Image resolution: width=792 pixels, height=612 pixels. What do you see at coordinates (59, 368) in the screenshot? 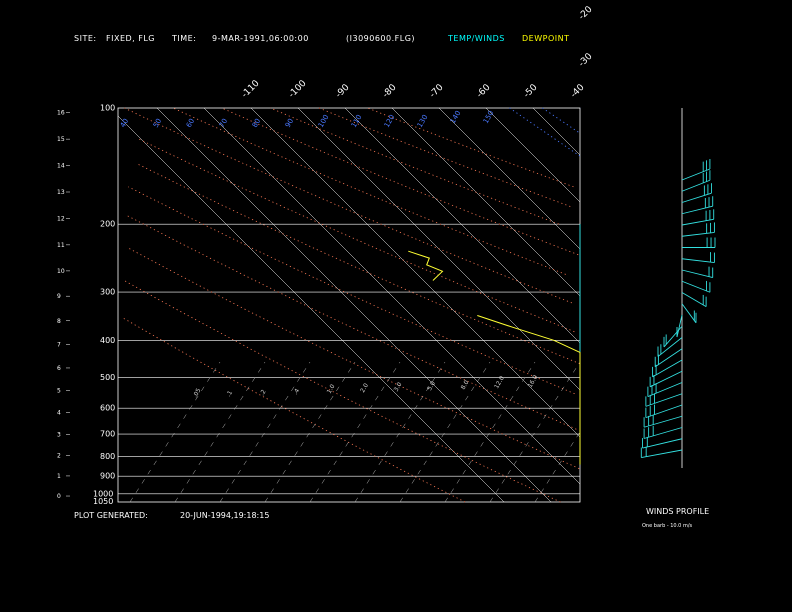
I see `height-tick-label: 6` at bounding box center [59, 368].